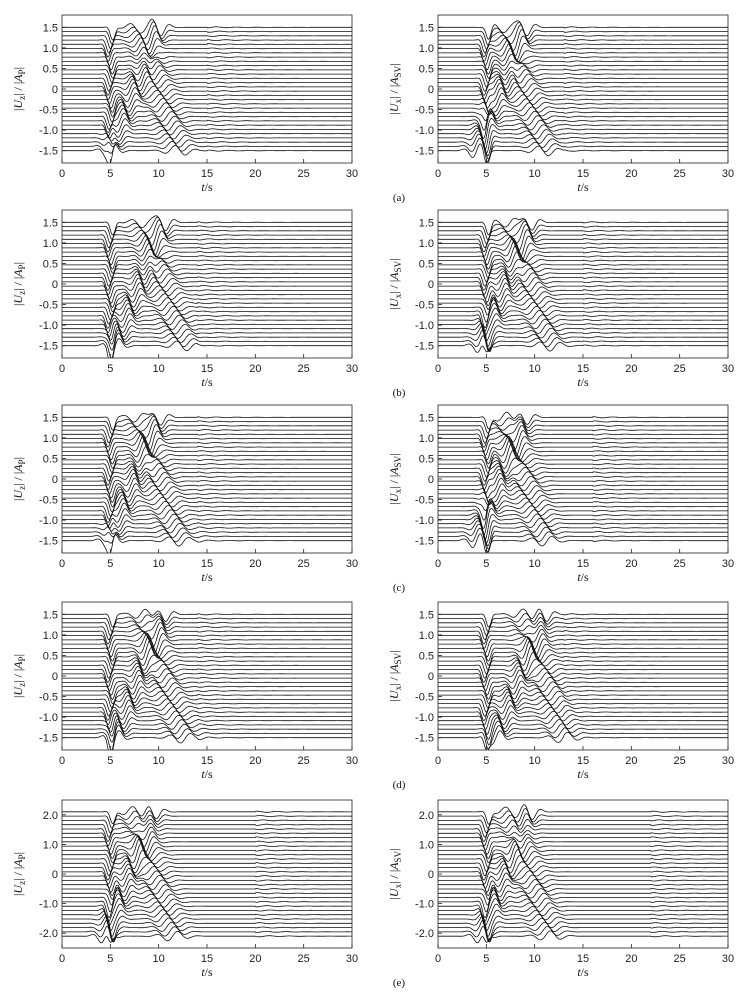 The width and height of the screenshot is (756, 995). What do you see at coordinates (395, 479) in the screenshot?
I see `y-axis-label: |Ux| / |ASV|` at bounding box center [395, 479].